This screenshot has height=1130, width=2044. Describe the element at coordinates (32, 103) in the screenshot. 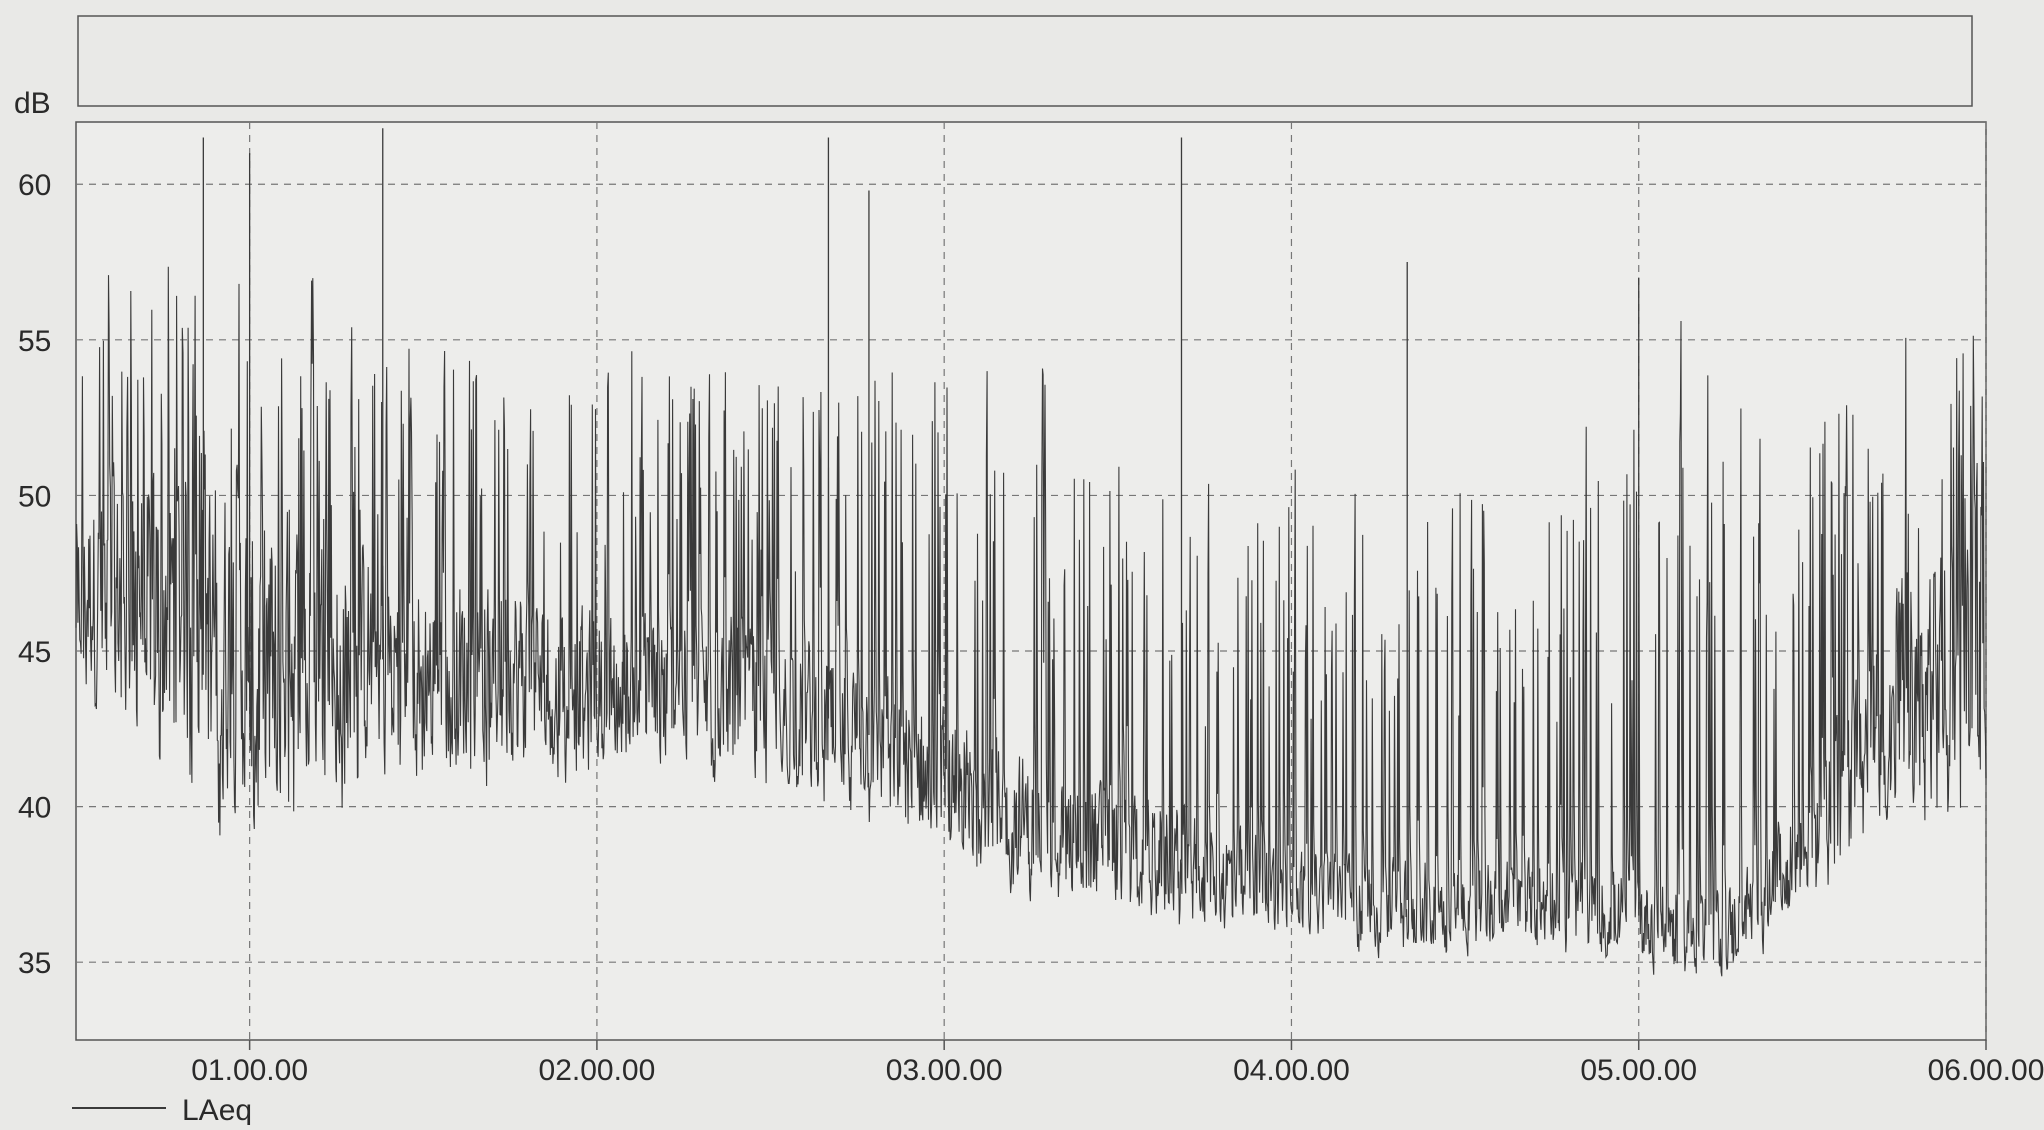

I see `y-axis-label: dB` at that location.